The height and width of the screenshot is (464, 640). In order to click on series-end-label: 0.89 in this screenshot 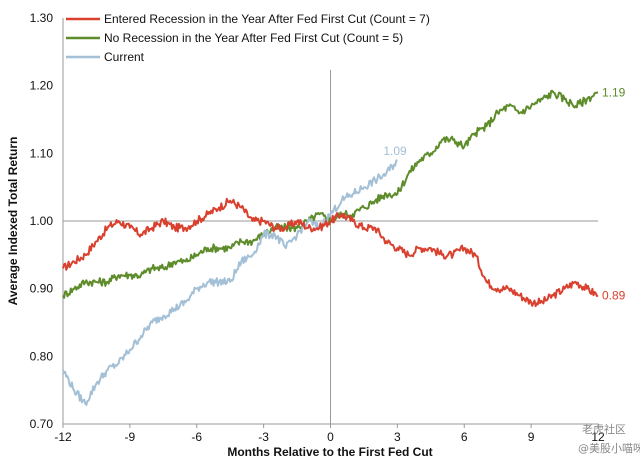, I will do `click(614, 295)`.